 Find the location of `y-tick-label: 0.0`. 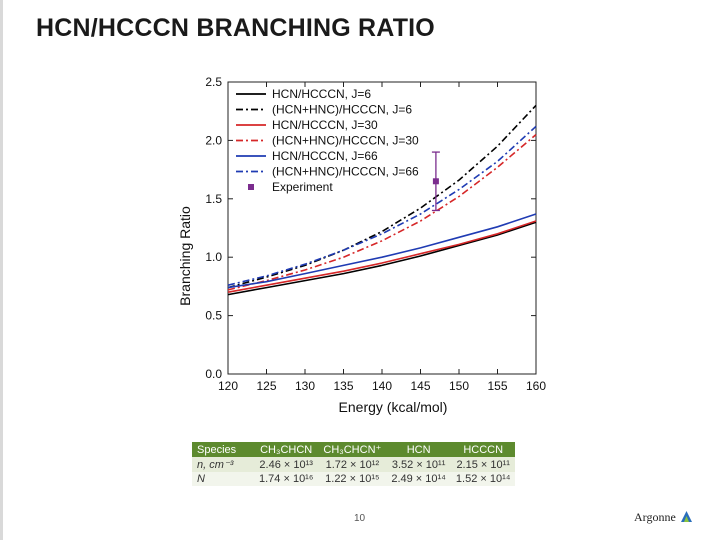

y-tick-label: 0.0 is located at coordinates (213, 374).